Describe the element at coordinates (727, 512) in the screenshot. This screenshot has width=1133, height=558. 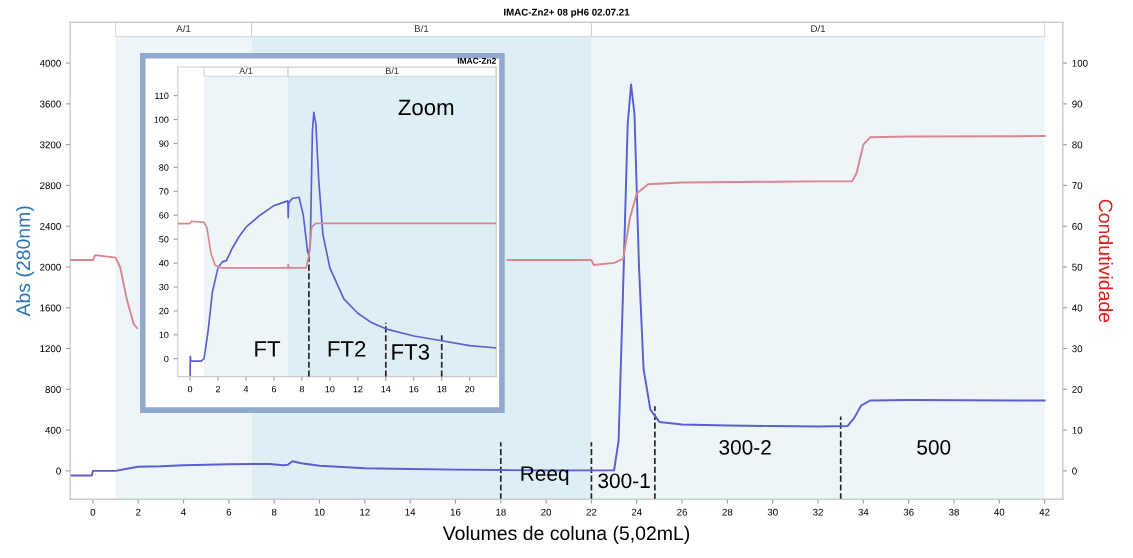
I see `x-tick-label: 28` at that location.